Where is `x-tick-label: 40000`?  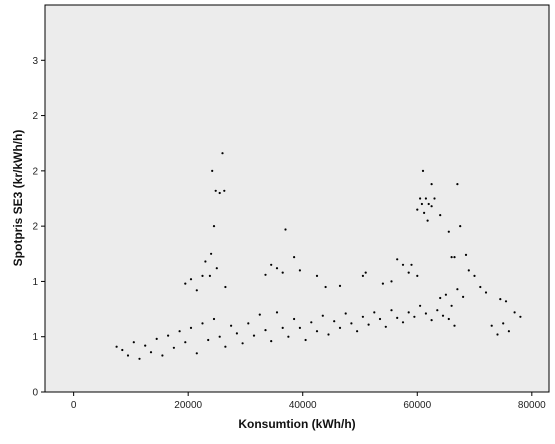
x-tick-label: 40000 is located at coordinates (303, 405).